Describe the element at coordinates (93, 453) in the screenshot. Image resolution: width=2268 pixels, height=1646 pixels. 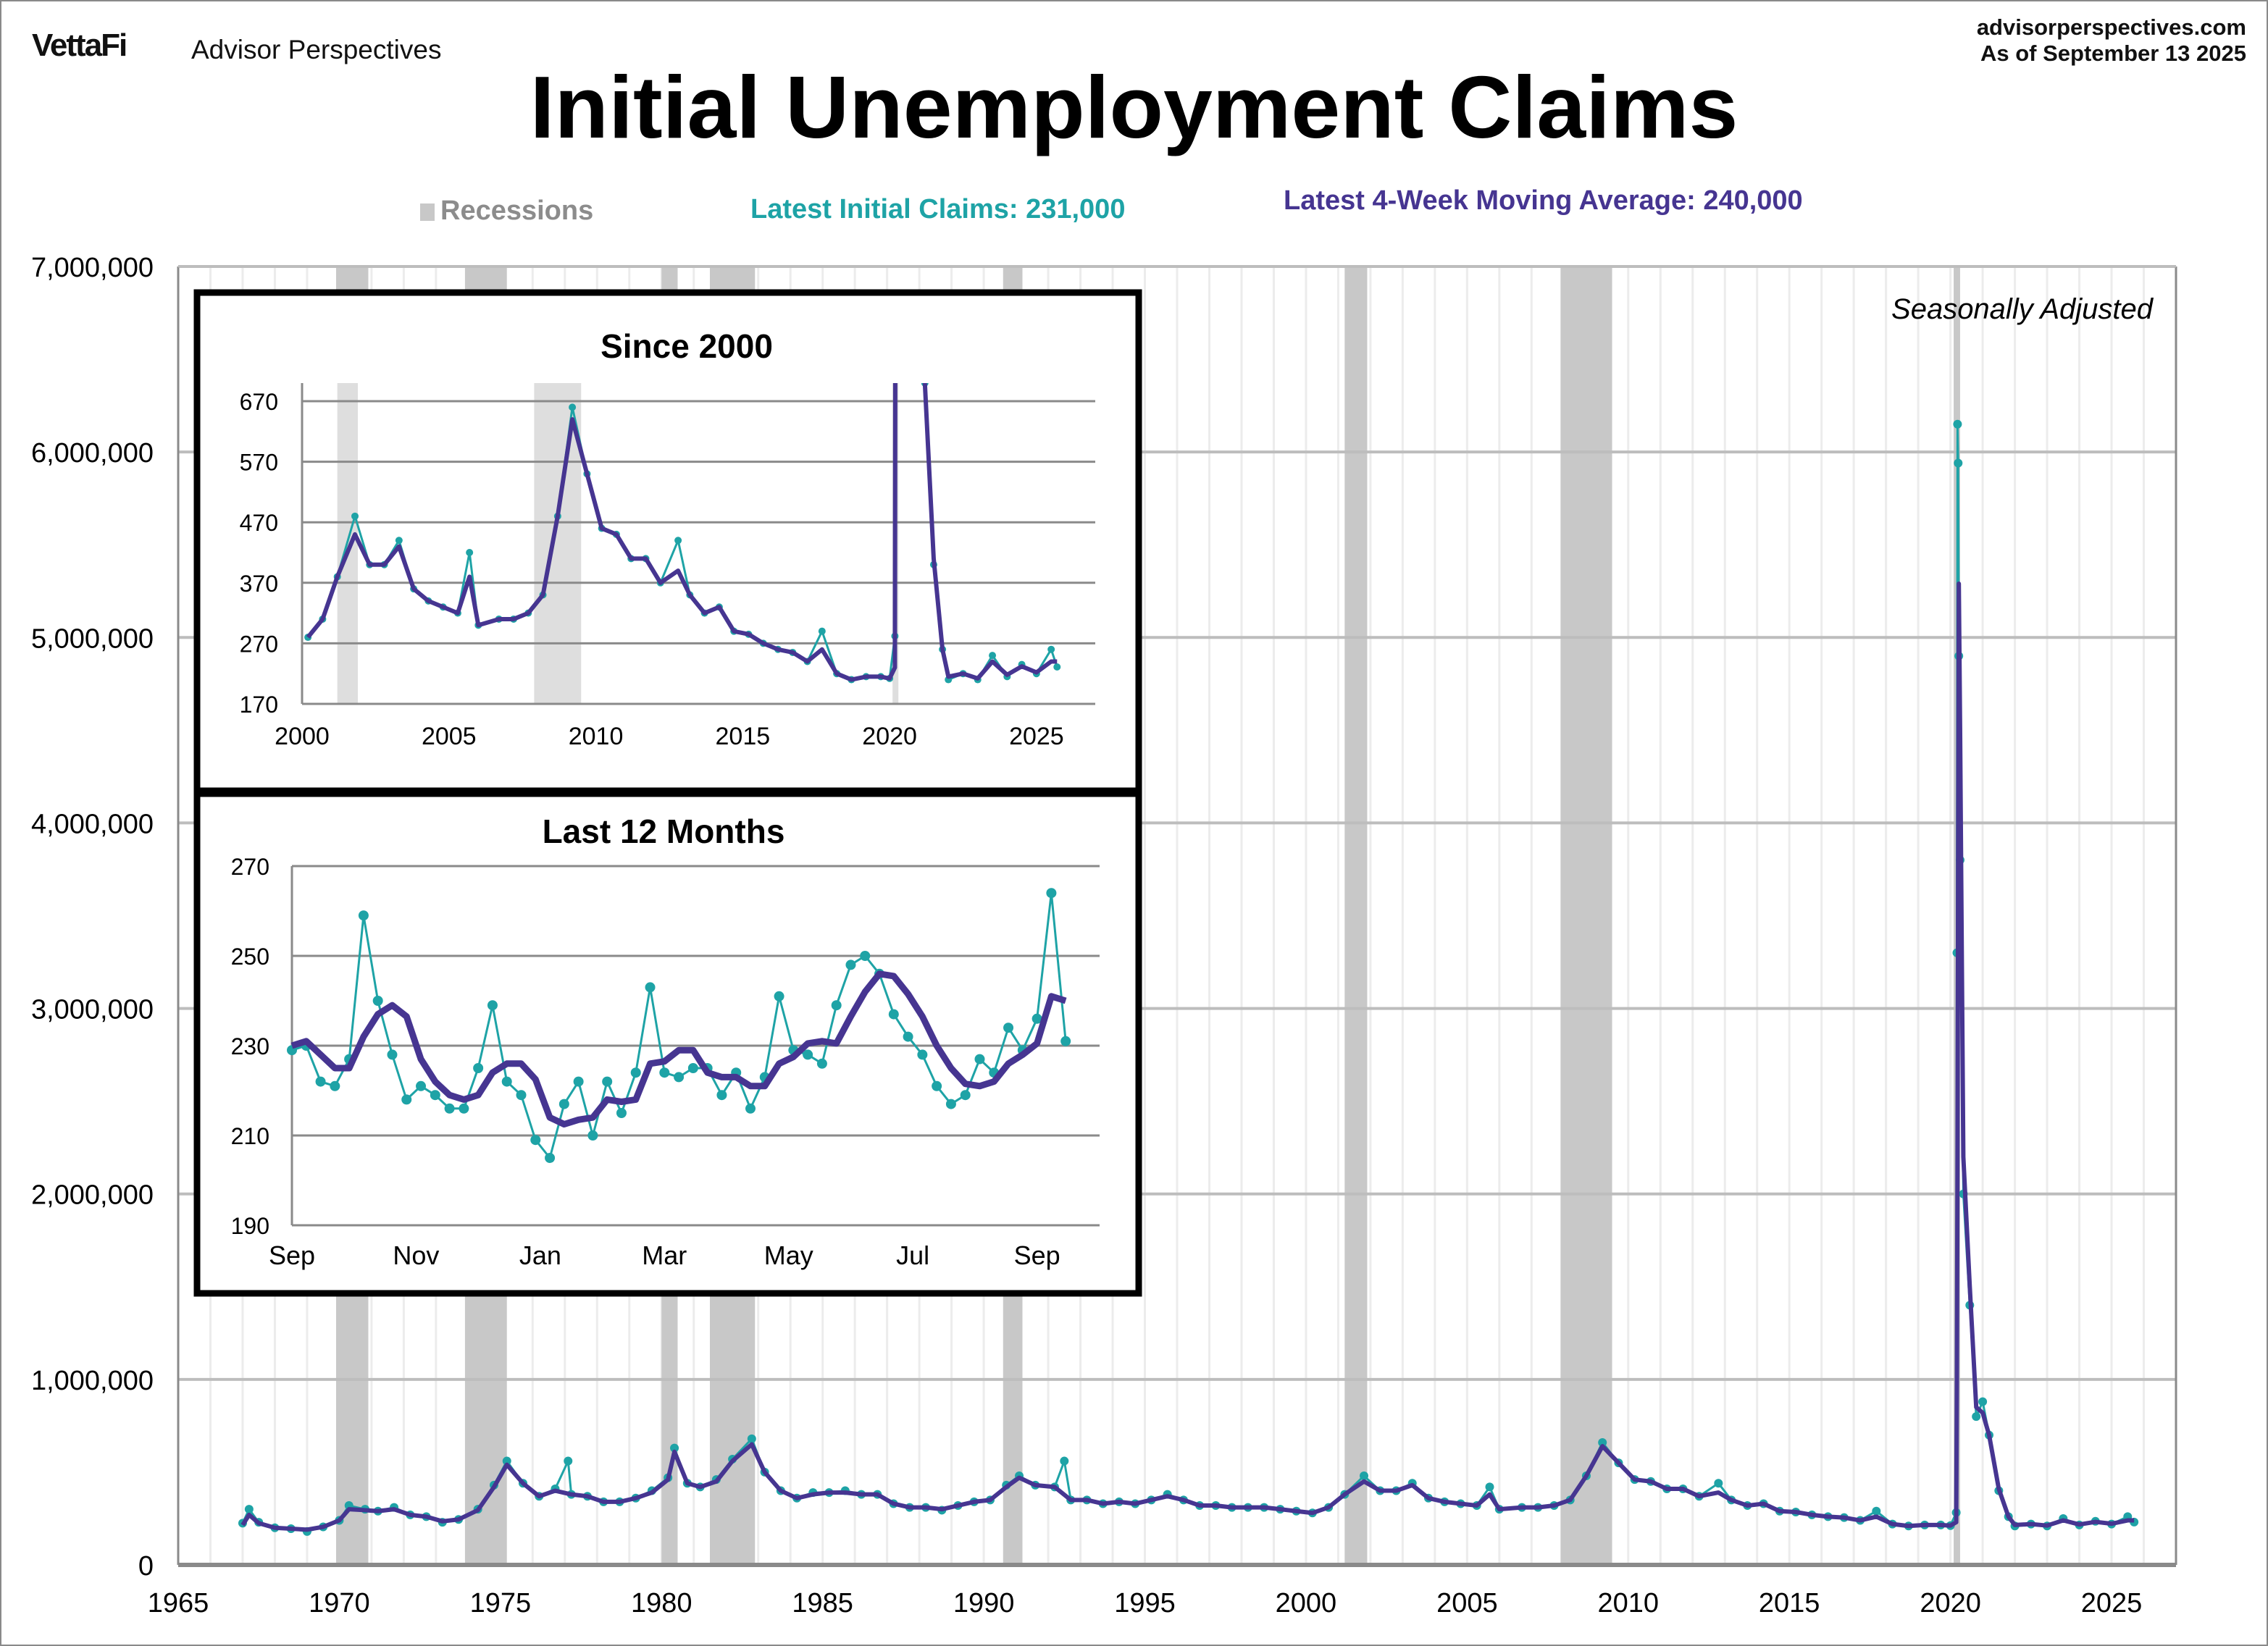
I see `y-tick-label: 6,000,000` at that location.